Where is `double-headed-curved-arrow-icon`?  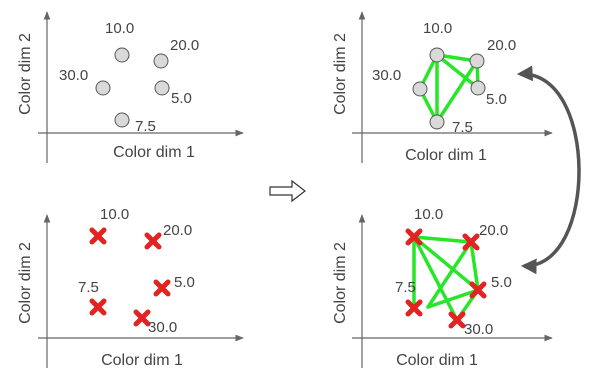
double-headed-curved-arrow-icon is located at coordinates (548, 170).